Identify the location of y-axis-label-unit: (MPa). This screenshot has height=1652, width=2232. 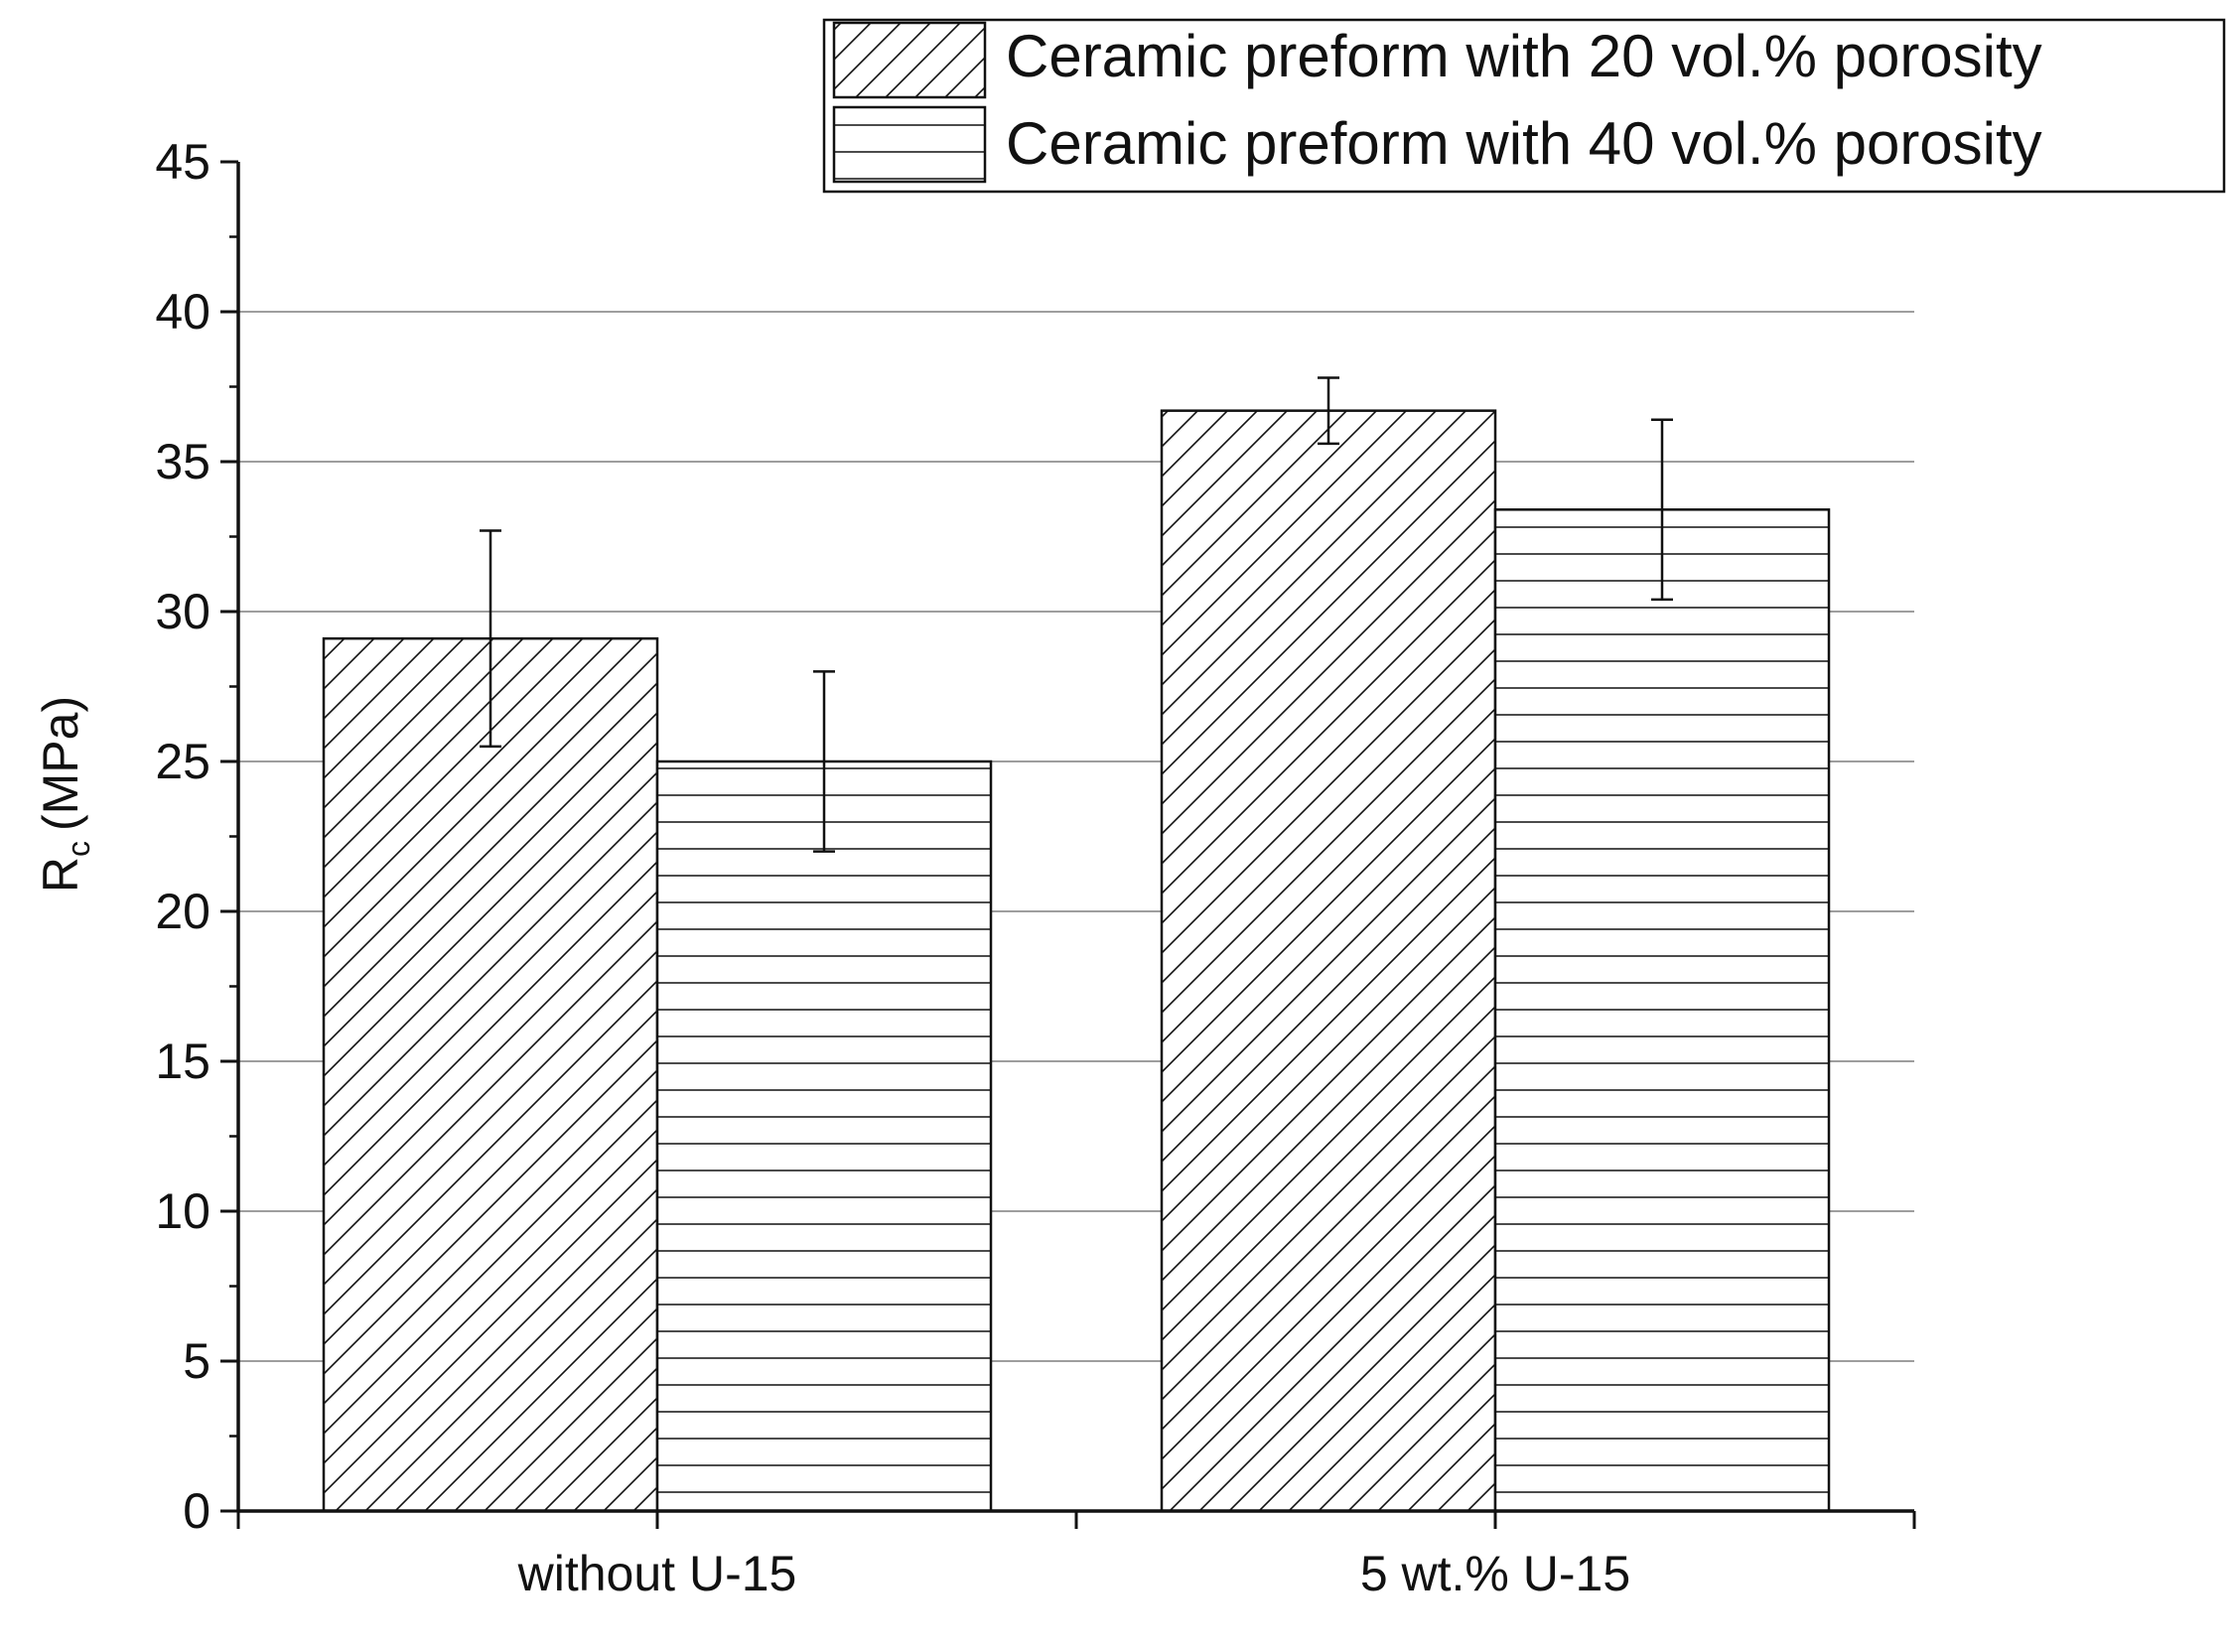
(60, 763).